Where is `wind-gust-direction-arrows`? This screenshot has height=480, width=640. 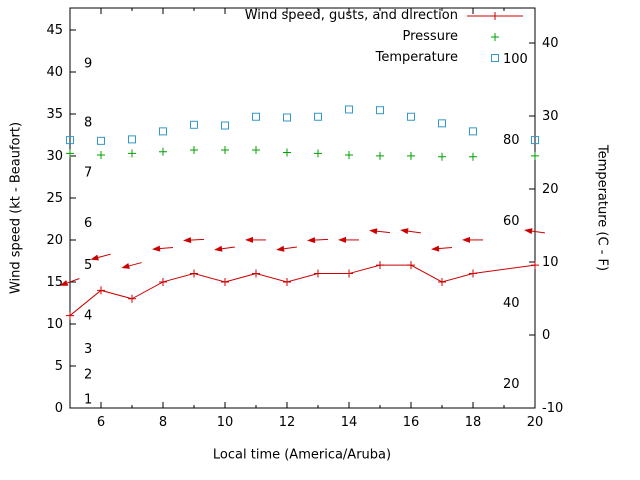 wind-gust-direction-arrows is located at coordinates (302, 257).